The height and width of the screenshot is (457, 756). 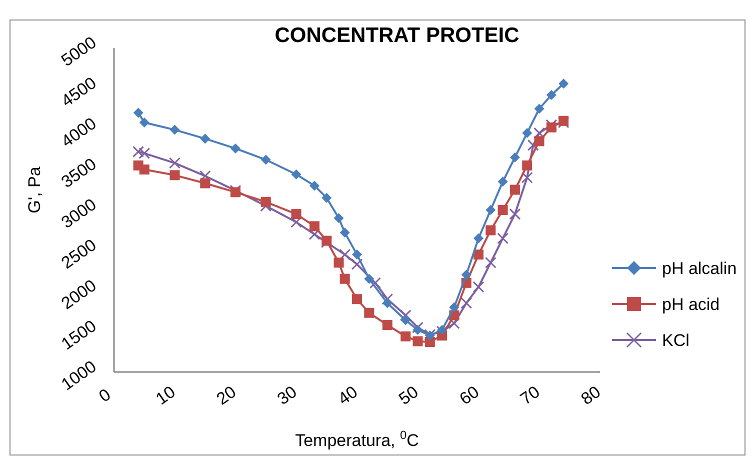 I want to click on chart-title: CONCENTRAT PROTEIC, so click(x=397, y=35).